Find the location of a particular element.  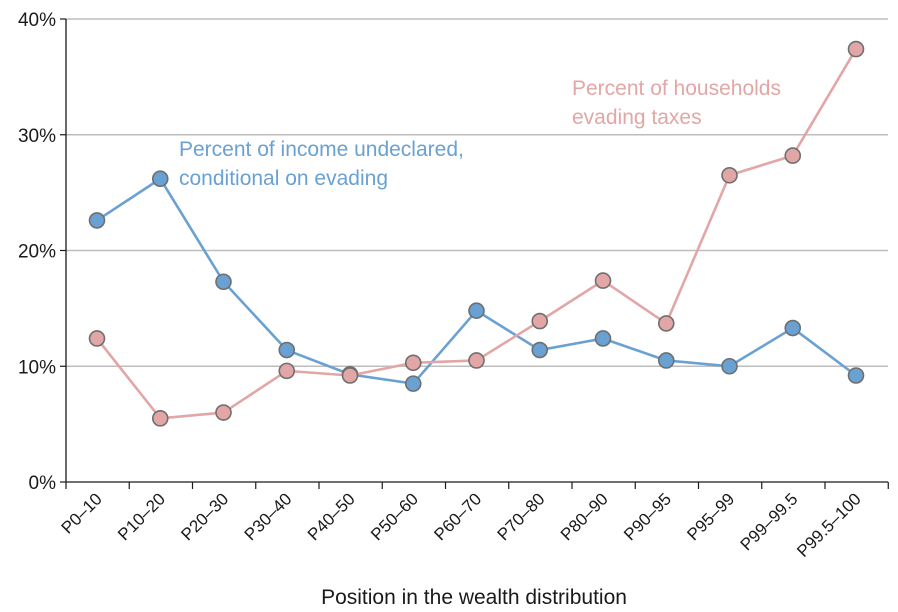

x-tick-label: P80–90 is located at coordinates (584, 516).